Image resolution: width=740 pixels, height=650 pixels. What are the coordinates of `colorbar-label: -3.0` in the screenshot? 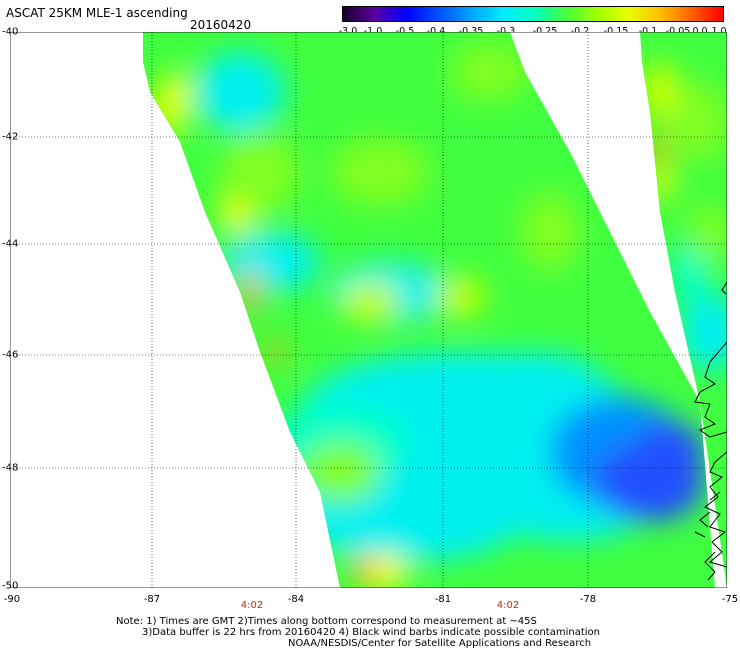 It's located at (348, 31).